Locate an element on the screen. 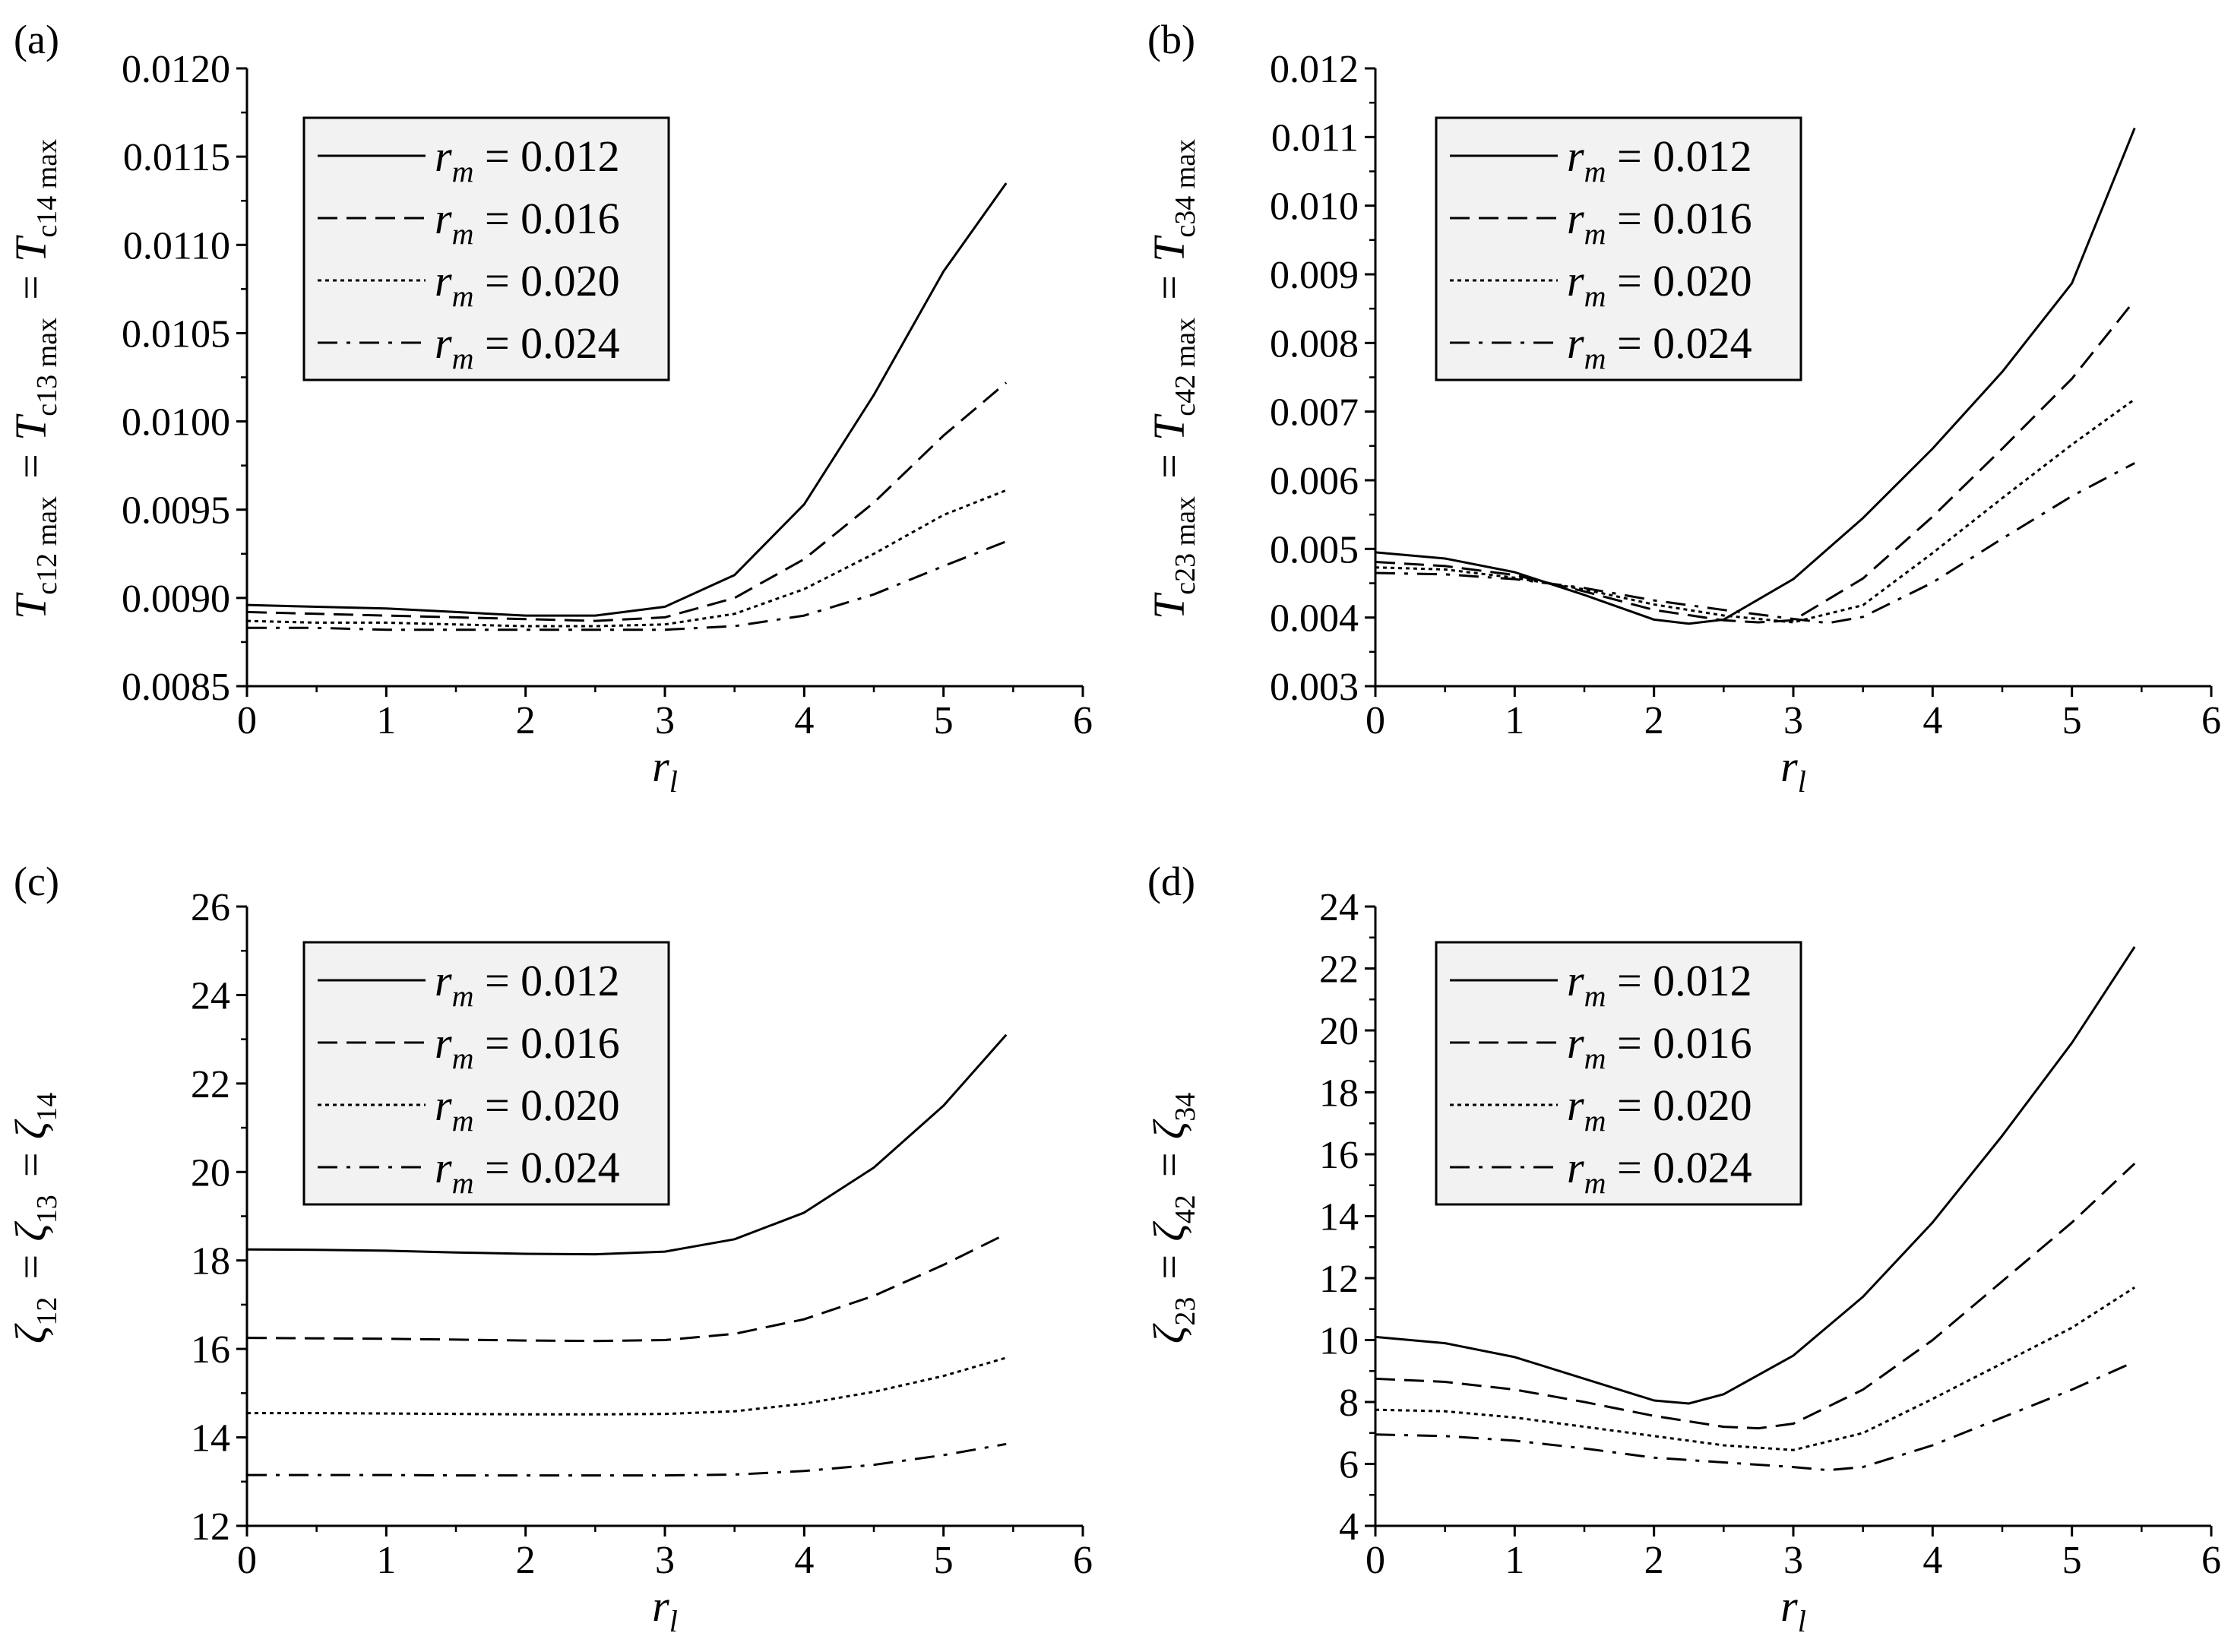 Image resolution: width=2231 pixels, height=1652 pixels. y-tick-label: 0.012 is located at coordinates (1314, 69).